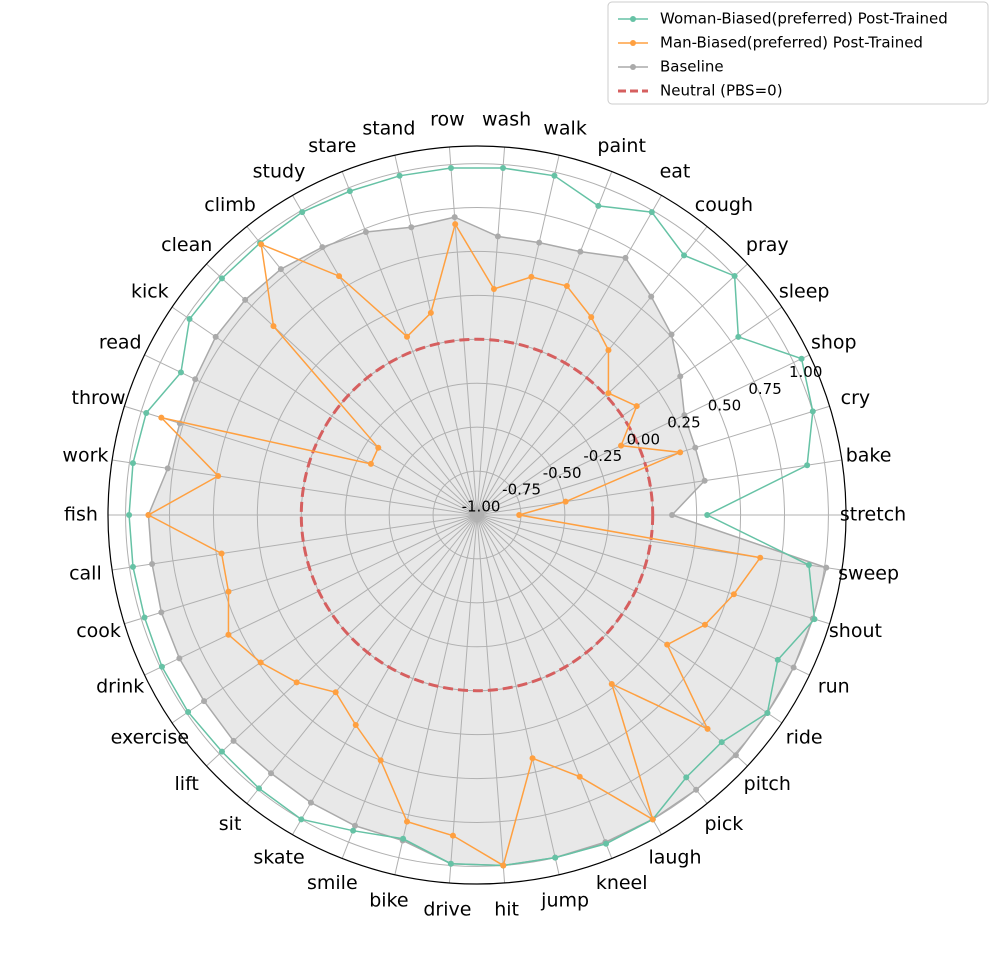  What do you see at coordinates (564, 901) in the screenshot?
I see `category-label: jump` at bounding box center [564, 901].